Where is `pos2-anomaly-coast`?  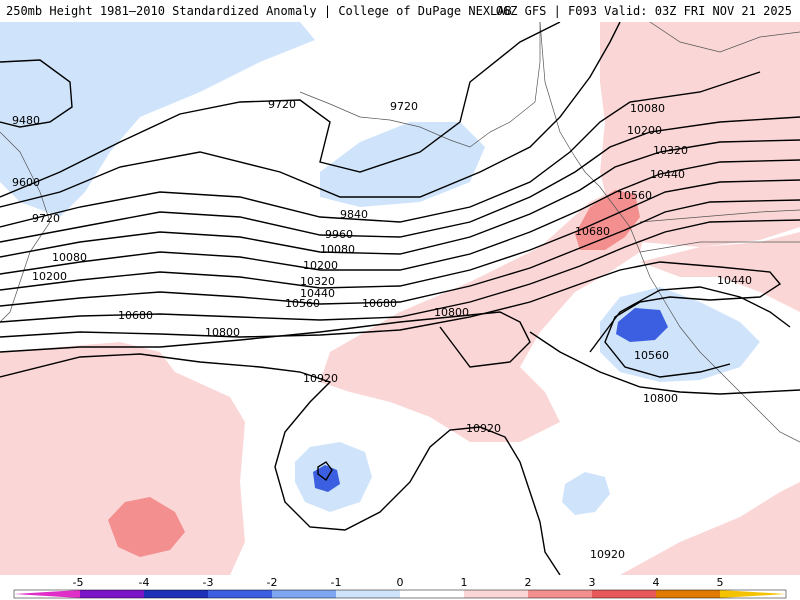
pos2-anomaly-coast is located at coordinates (607, 220).